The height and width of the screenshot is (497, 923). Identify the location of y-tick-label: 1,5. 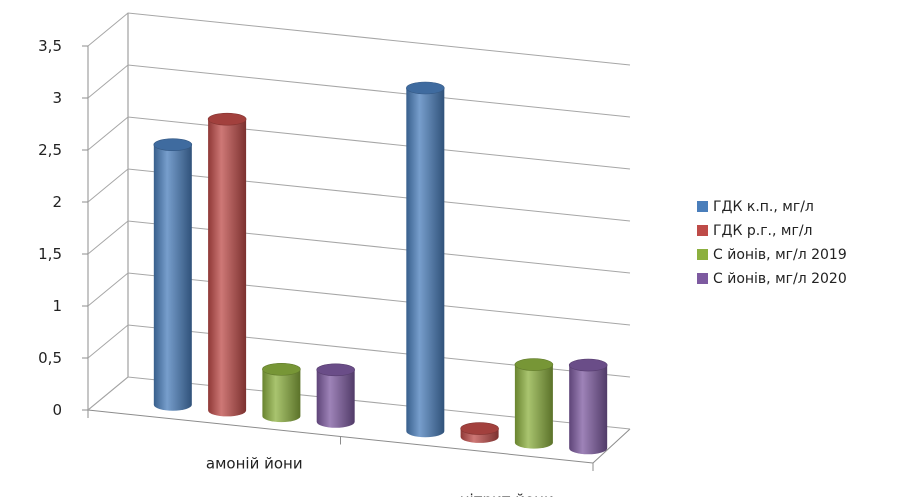
(50, 254).